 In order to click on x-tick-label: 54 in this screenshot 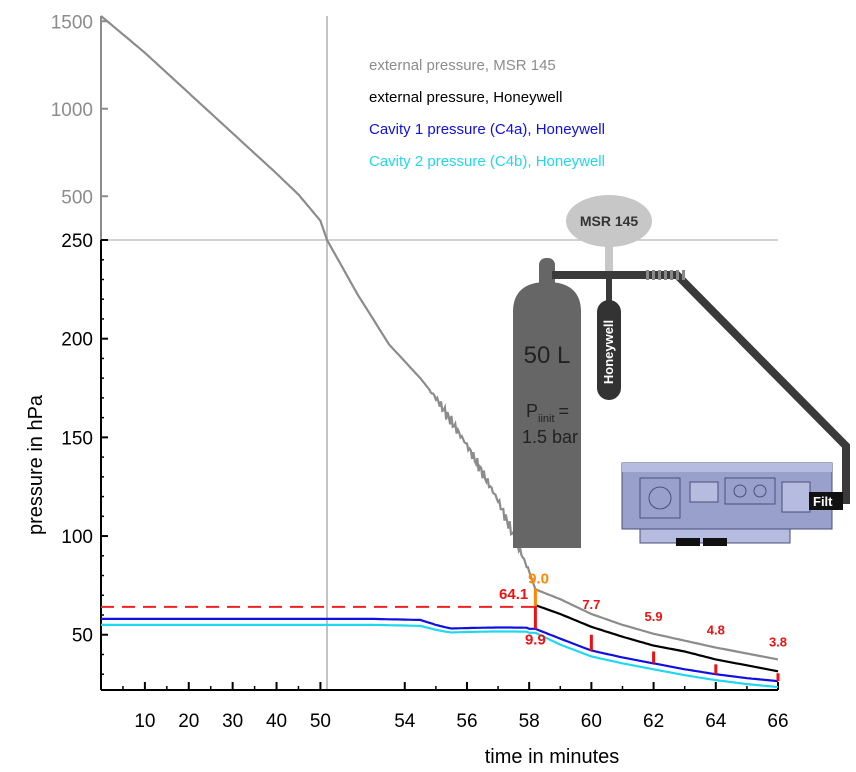, I will do `click(405, 721)`.